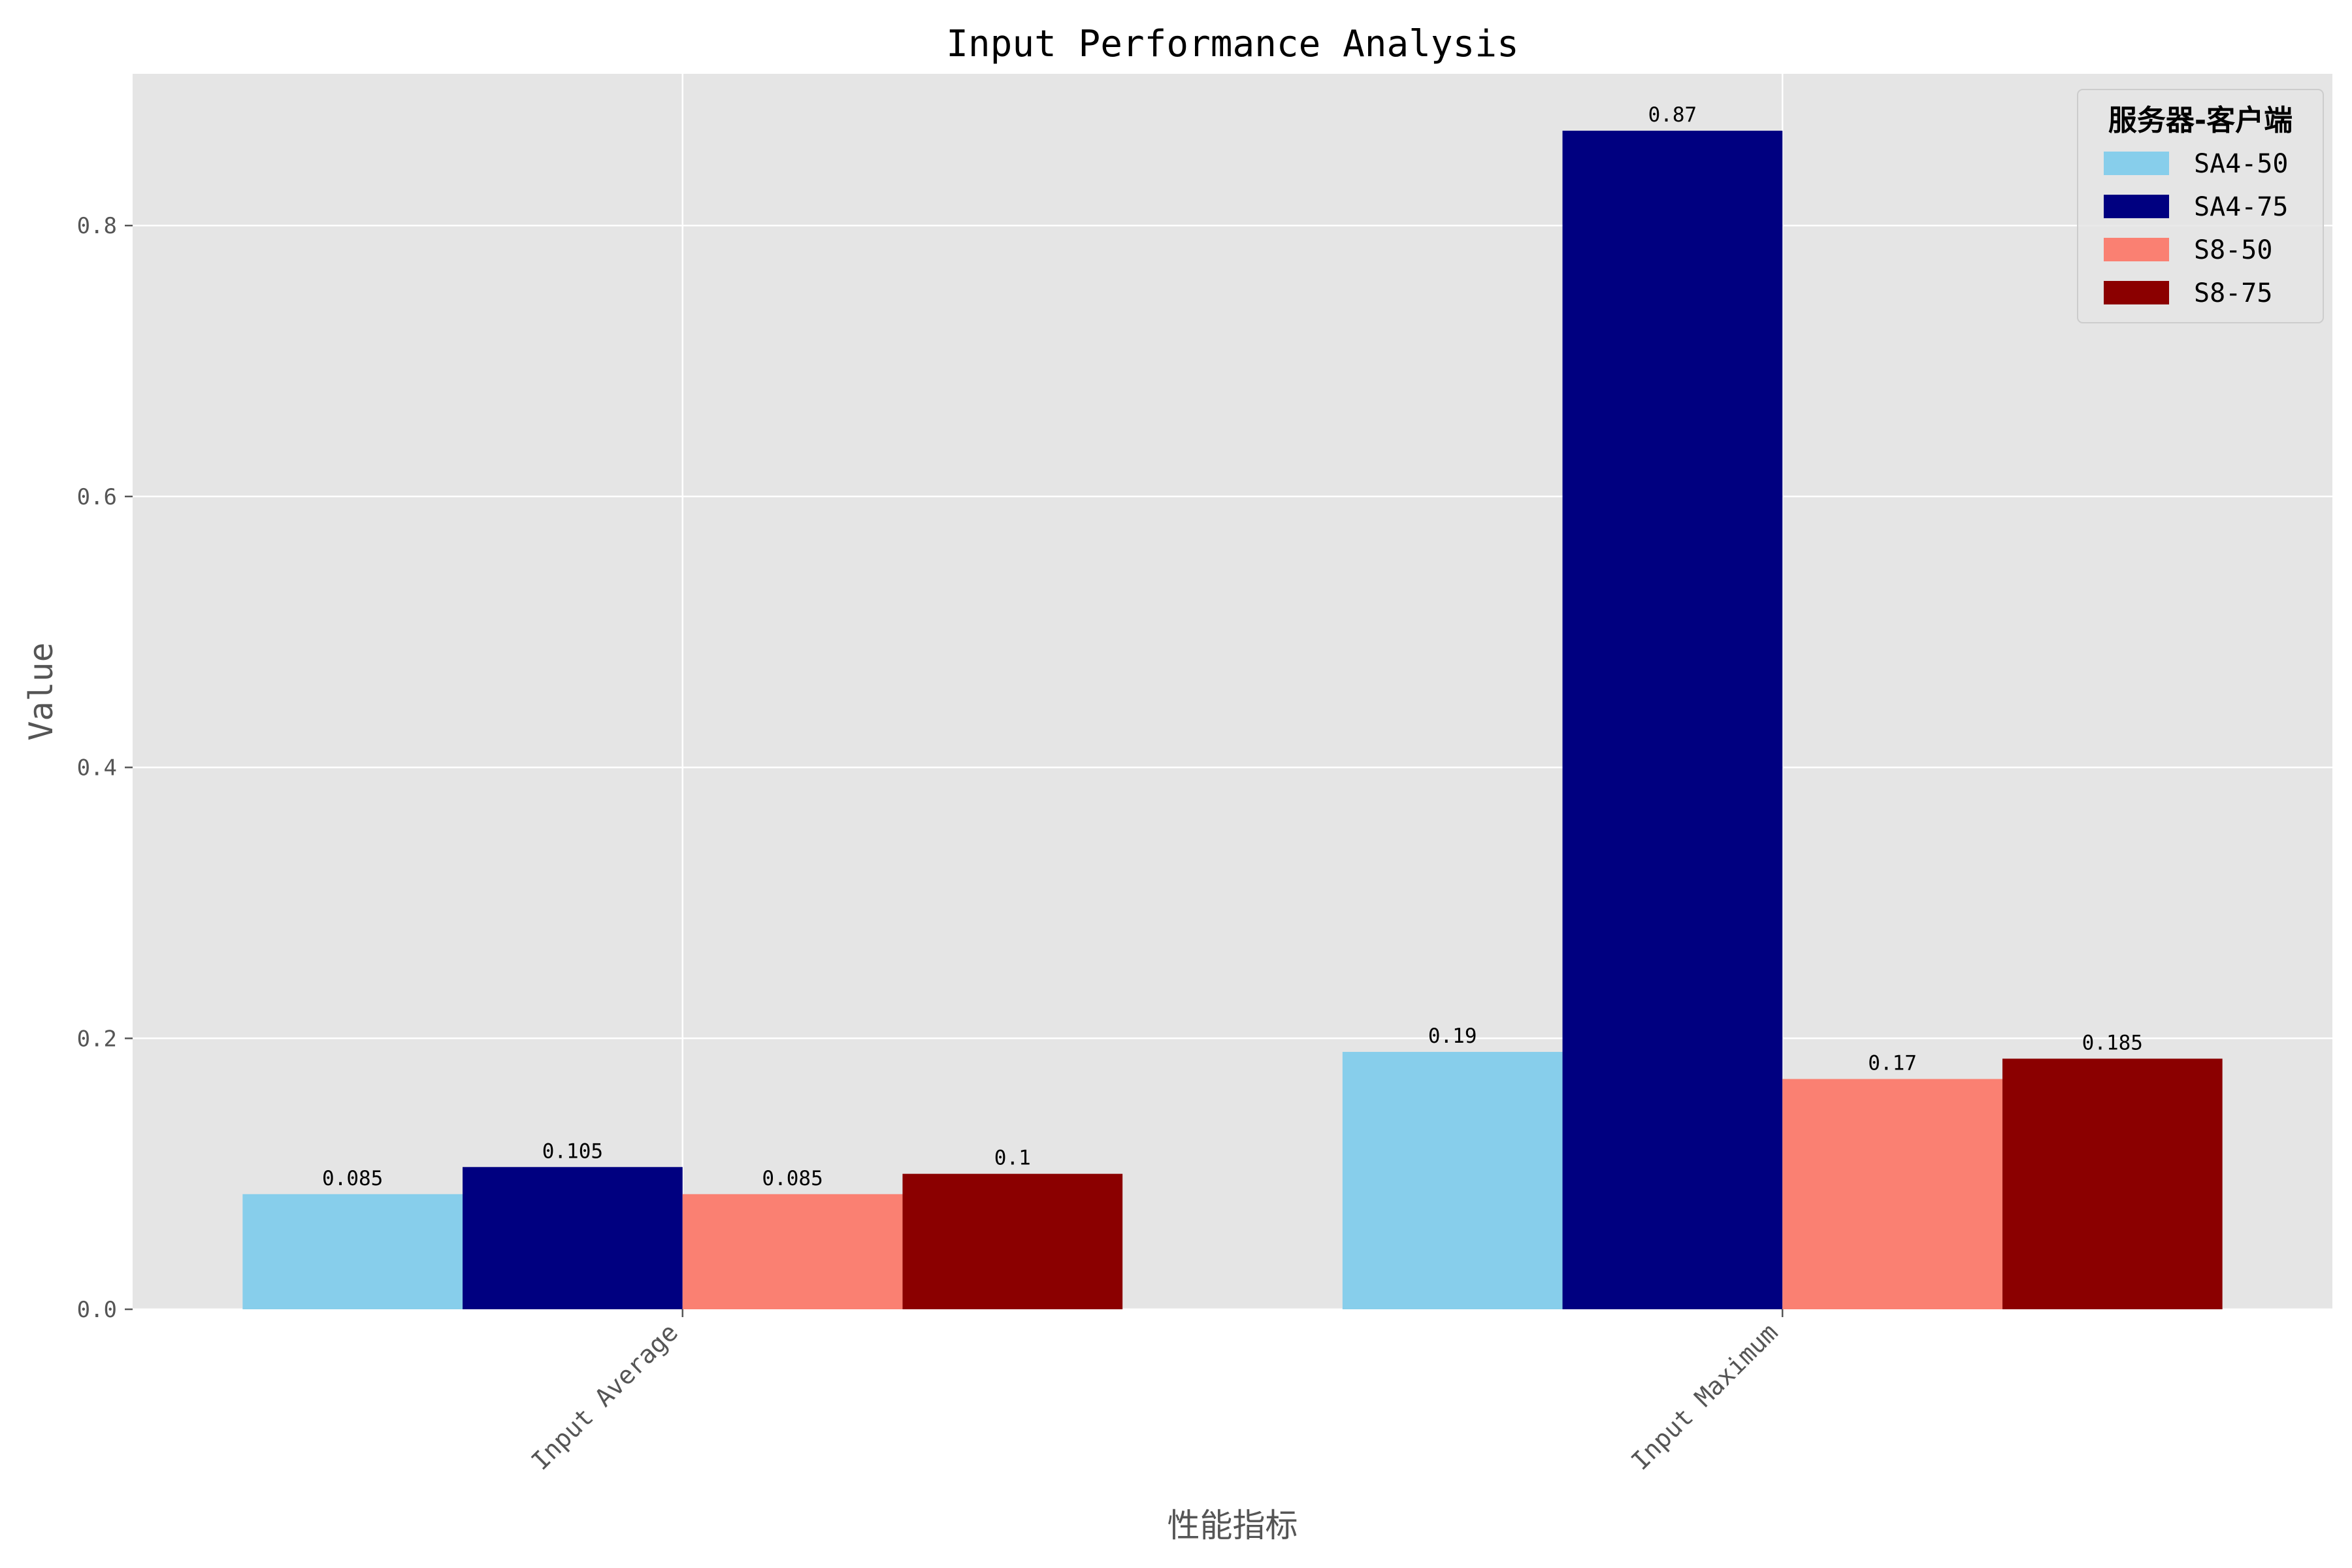 This screenshot has width=2352, height=1568. Describe the element at coordinates (1704, 1396) in the screenshot. I see `x-tick-label-1: Input Maximum` at that location.